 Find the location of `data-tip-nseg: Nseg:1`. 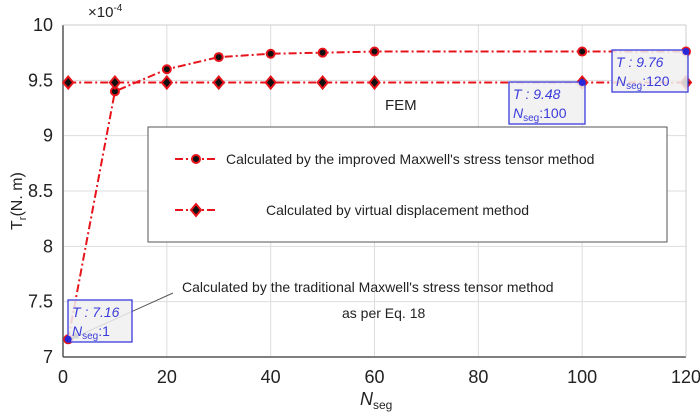

data-tip-nseg: Nseg:1 is located at coordinates (91, 332).